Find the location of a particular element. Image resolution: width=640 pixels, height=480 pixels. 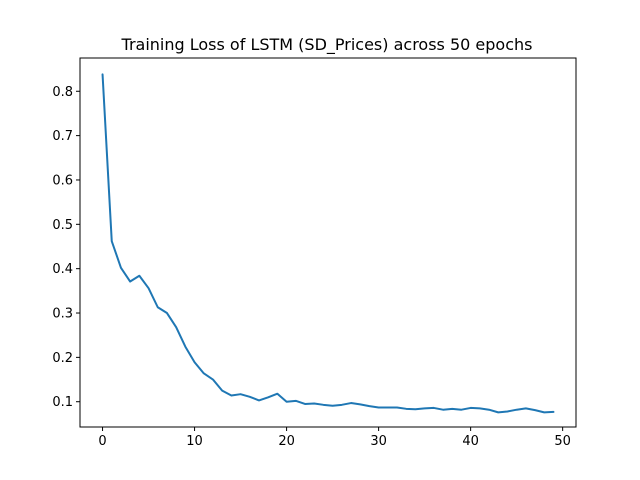

y-tick-label: 0.6 is located at coordinates (62, 180).